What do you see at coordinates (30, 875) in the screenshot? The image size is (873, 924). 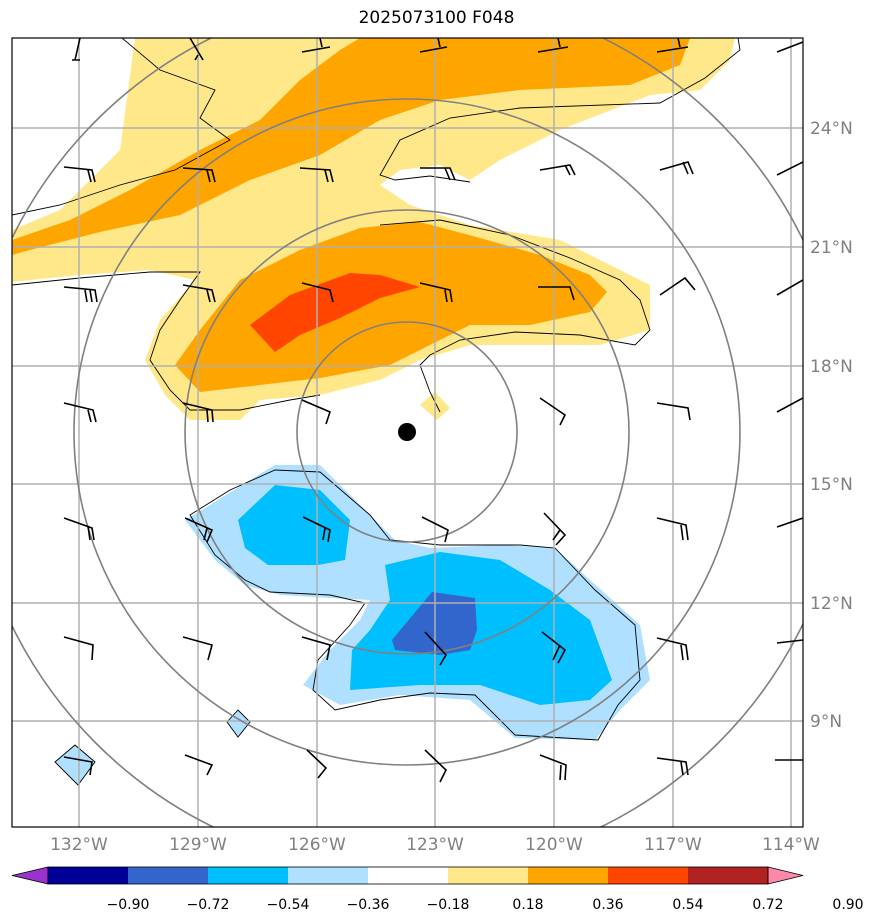 I see `colorbar-extend-min` at bounding box center [30, 875].